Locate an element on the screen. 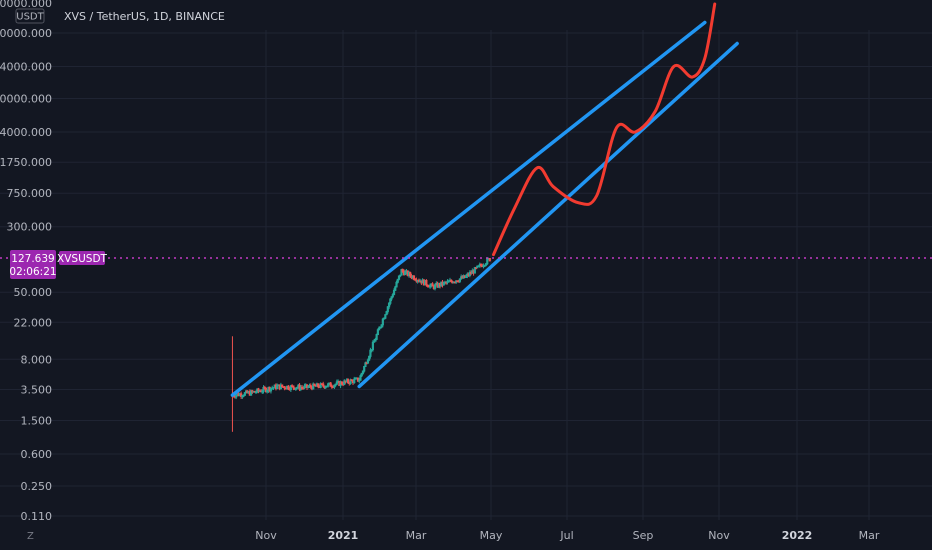 The image size is (932, 550). y-tick-label: 10000.000 is located at coordinates (26, 99).